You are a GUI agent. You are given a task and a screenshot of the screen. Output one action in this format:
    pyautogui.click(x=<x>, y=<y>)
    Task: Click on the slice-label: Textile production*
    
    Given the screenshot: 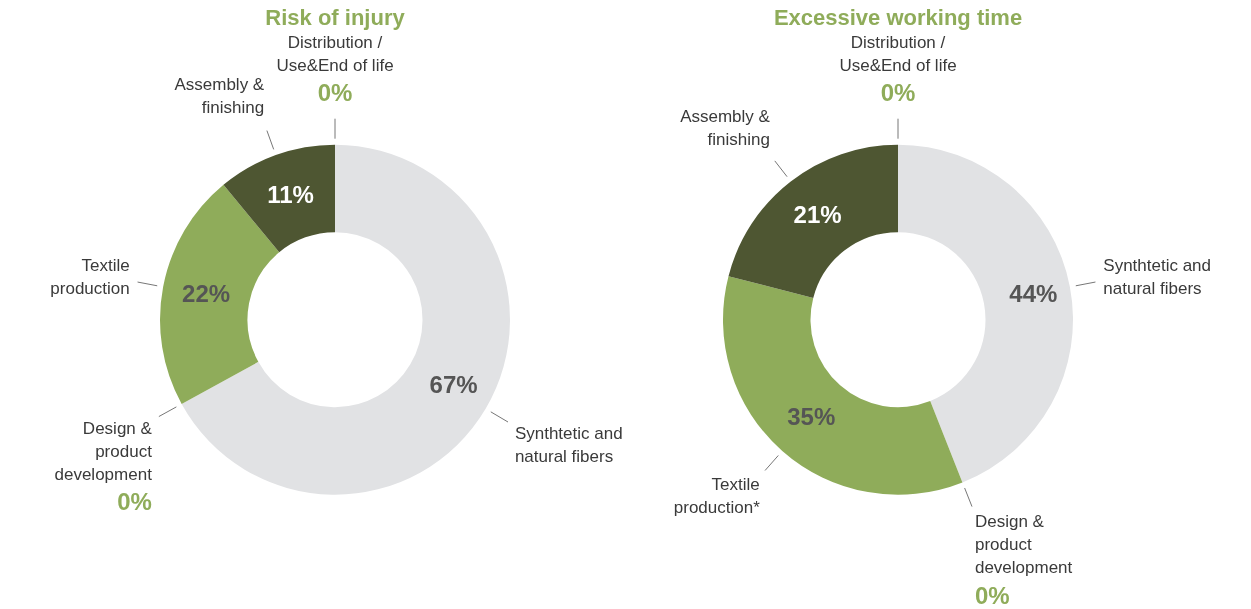 What is the action you would take?
    pyautogui.click(x=717, y=495)
    